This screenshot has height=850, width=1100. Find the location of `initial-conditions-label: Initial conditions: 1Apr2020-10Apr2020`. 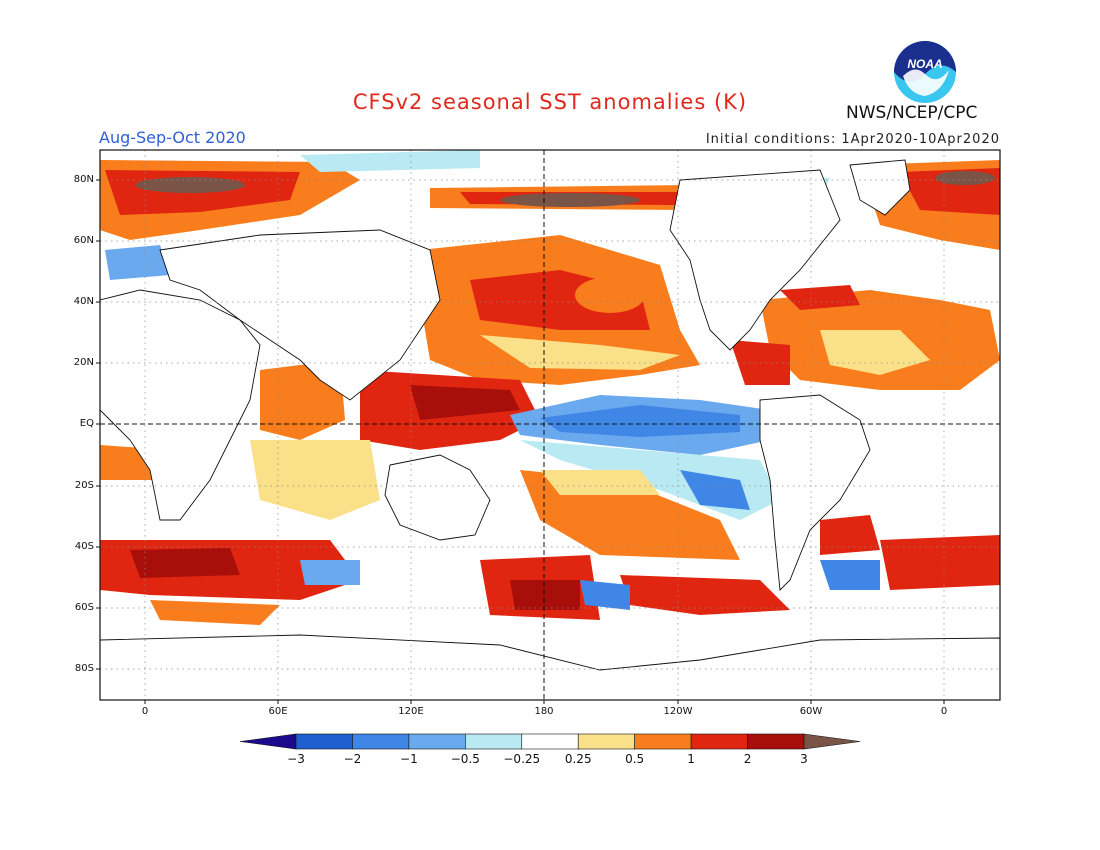

initial-conditions-label: Initial conditions: 1Apr2020-10Apr2020 is located at coordinates (852, 139).